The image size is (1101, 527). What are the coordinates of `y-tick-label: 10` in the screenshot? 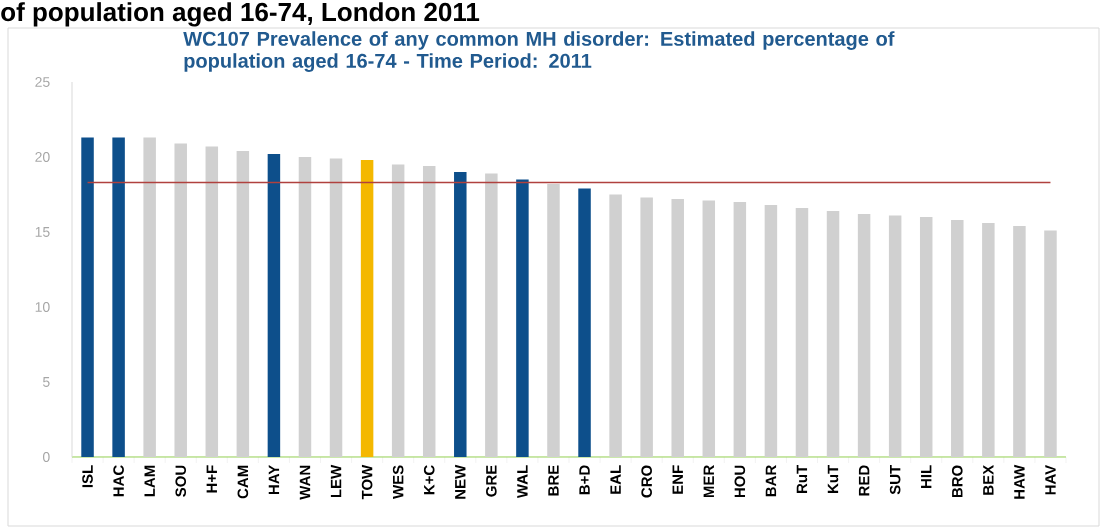 It's located at (42, 307).